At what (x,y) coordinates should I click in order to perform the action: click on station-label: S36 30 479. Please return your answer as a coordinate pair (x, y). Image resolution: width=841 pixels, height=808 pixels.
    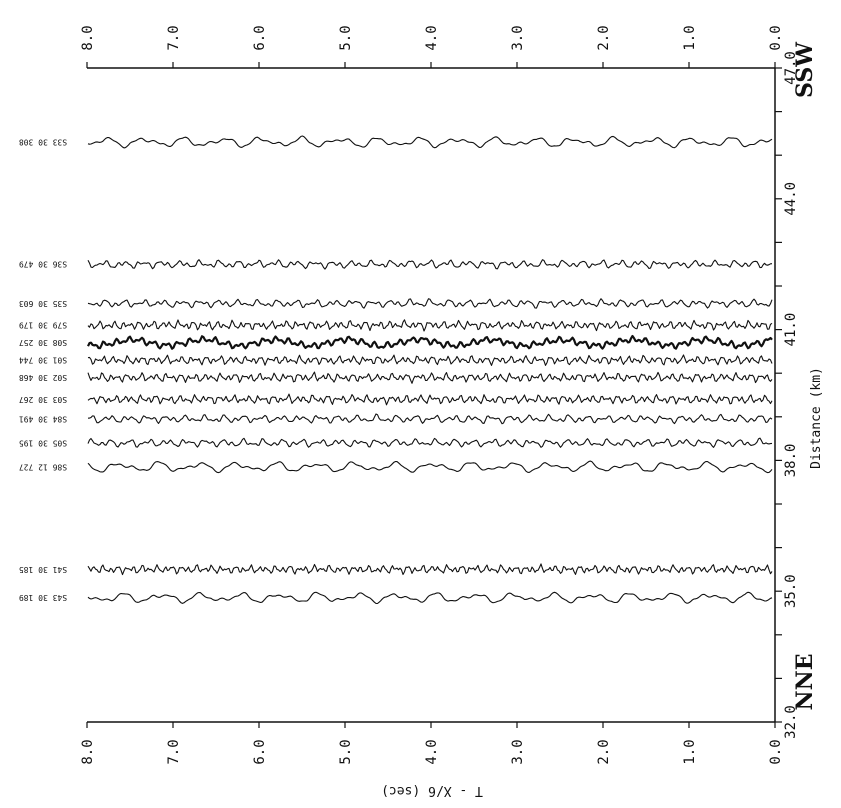
    Looking at the image, I should click on (43, 264).